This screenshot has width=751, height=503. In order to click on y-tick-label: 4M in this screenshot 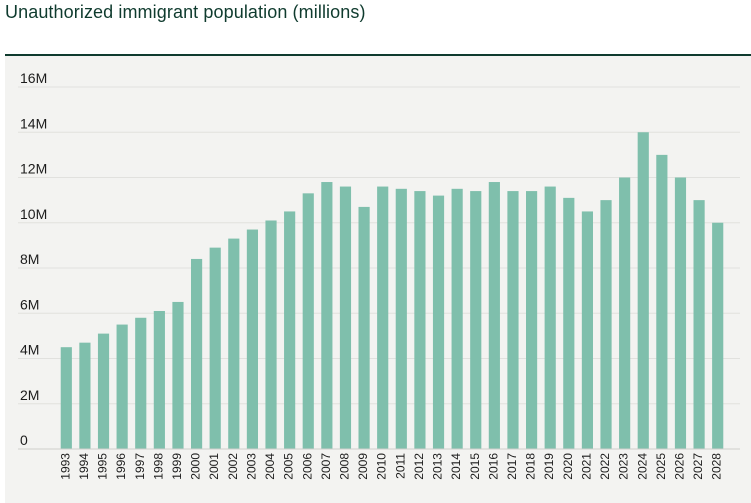, I will do `click(29, 350)`.